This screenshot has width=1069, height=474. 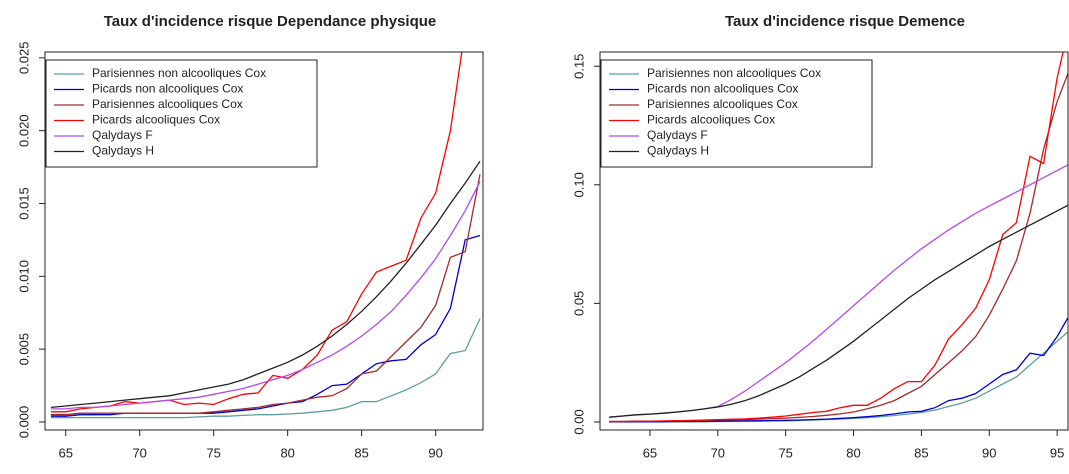 I want to click on x-tick-label: 95, so click(x=1057, y=452).